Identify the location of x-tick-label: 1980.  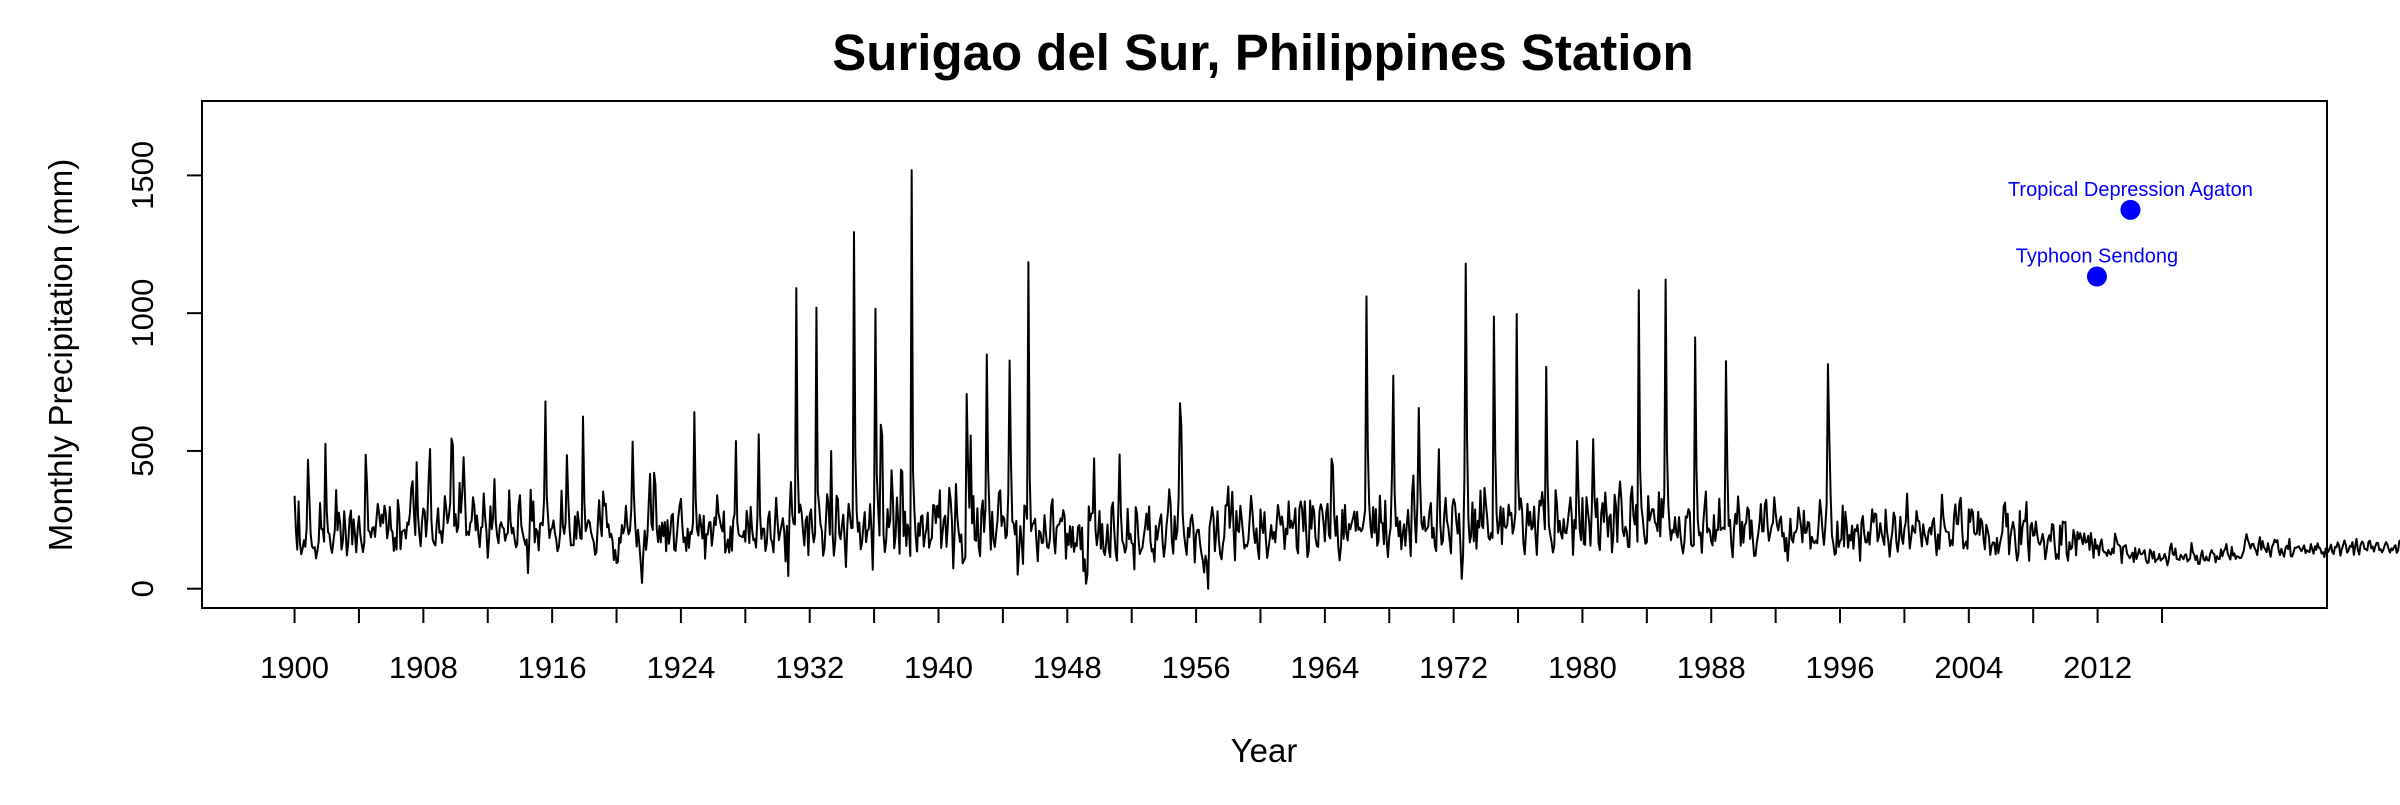
(1582, 667).